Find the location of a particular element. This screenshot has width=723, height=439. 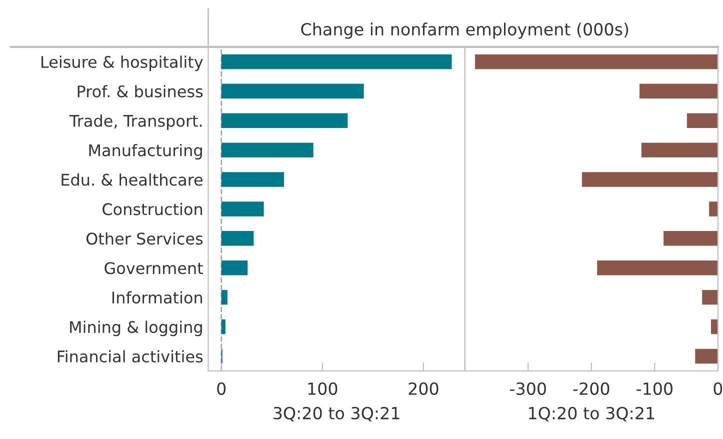

x-axis-title: 1Q:20 to 3Q:21 is located at coordinates (591, 414).